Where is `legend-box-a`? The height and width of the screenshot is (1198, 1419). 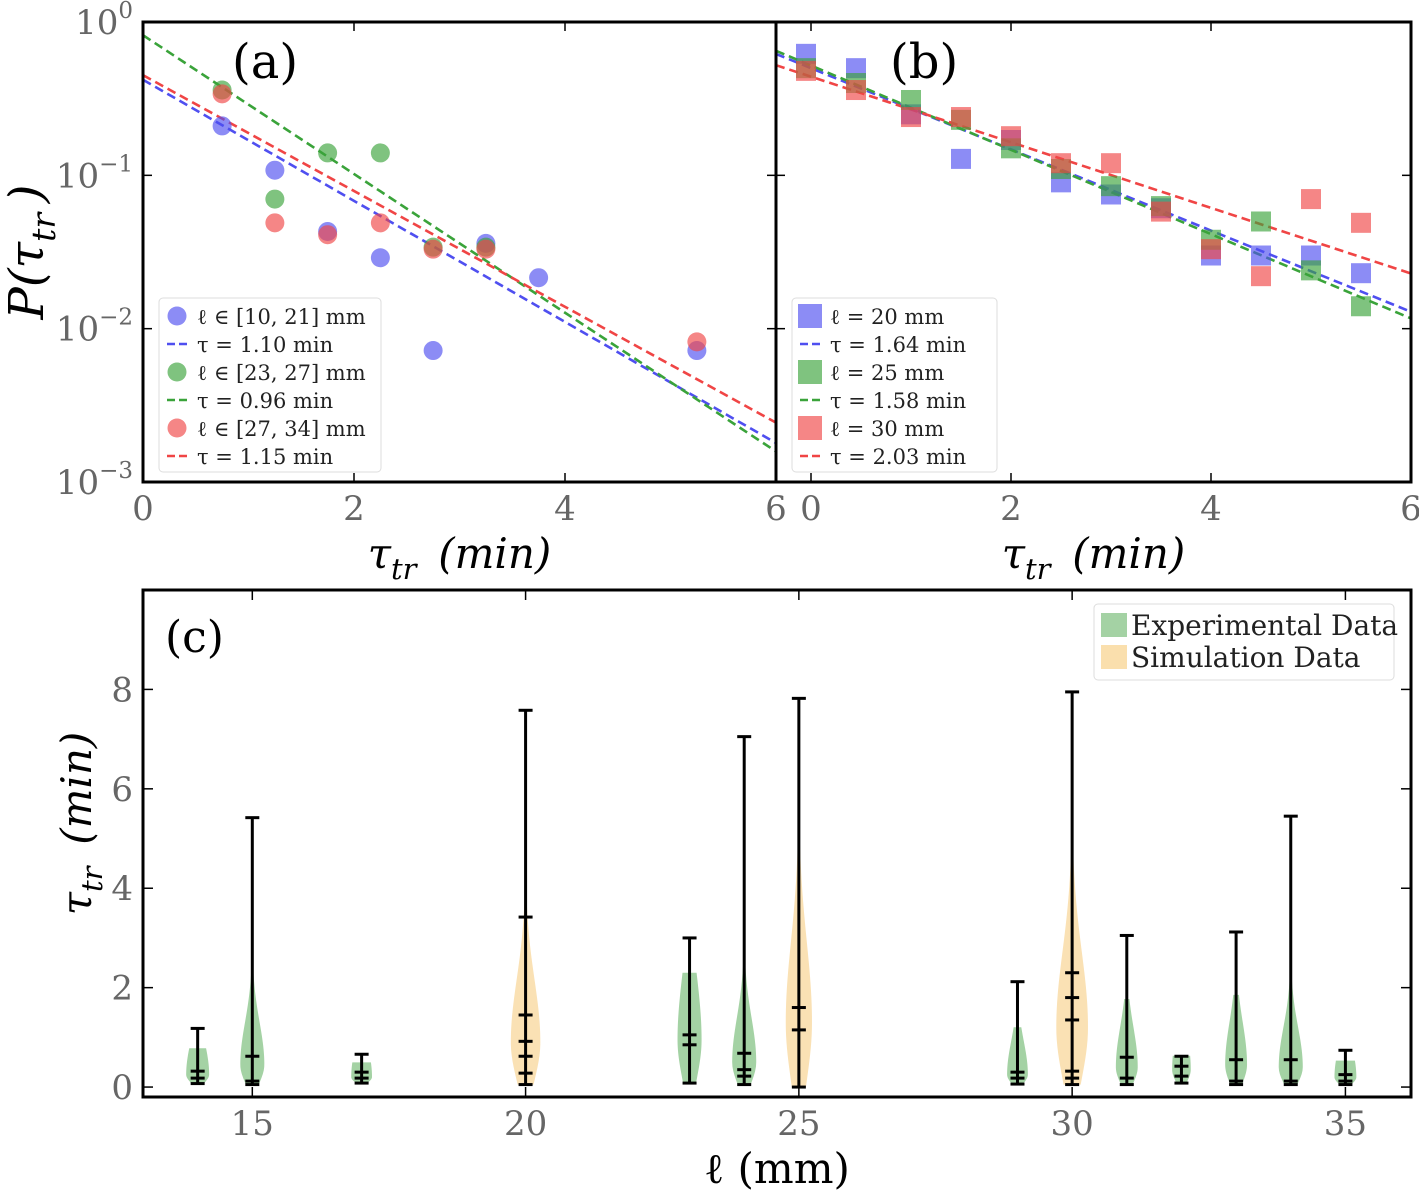 legend-box-a is located at coordinates (270, 385).